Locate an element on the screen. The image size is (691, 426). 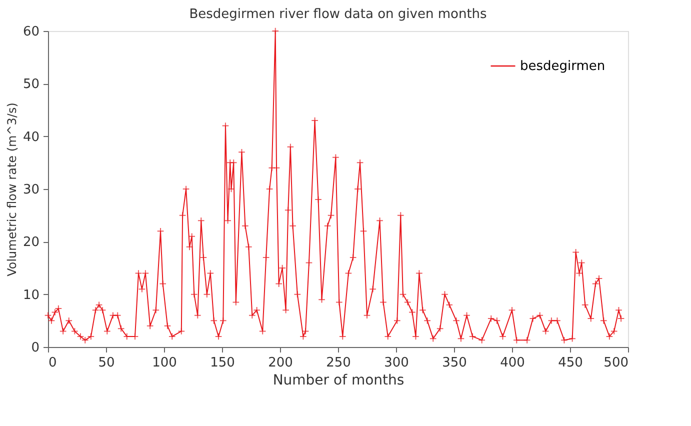
x-tick-label: 300 is located at coordinates (396, 363).